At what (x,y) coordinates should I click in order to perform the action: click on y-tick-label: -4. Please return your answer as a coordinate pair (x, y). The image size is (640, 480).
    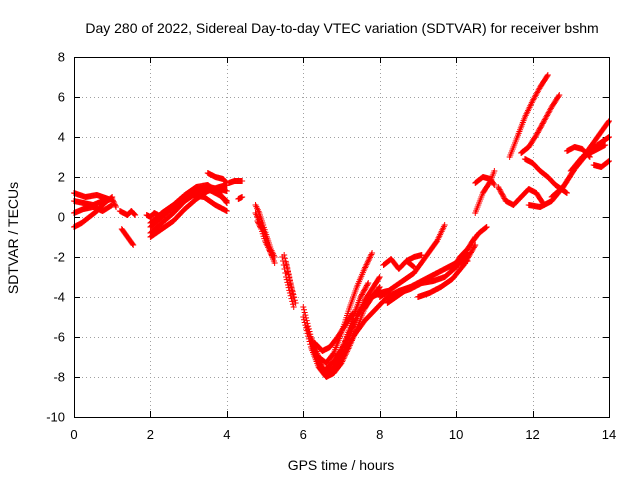
    Looking at the image, I should click on (59, 297).